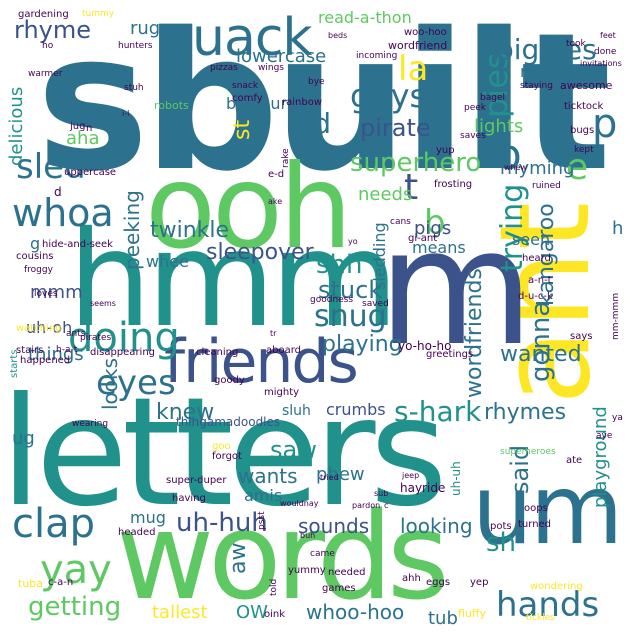 The image size is (636, 636). I want to click on word-getting: getting, so click(75, 607).